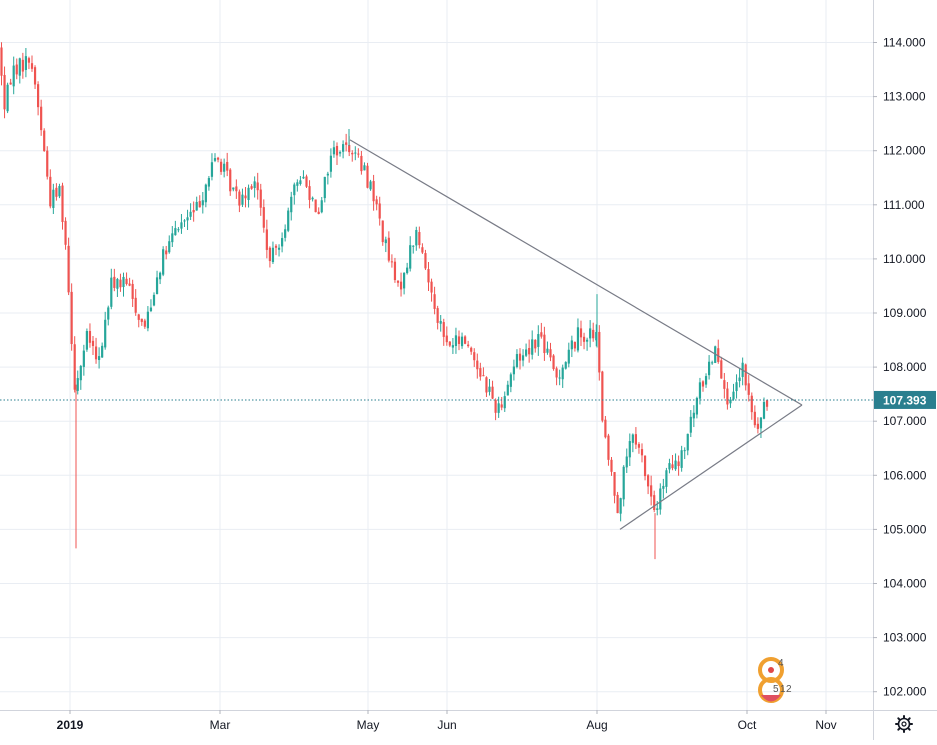  What do you see at coordinates (905, 367) in the screenshot?
I see `y-tick-label: 108.000` at bounding box center [905, 367].